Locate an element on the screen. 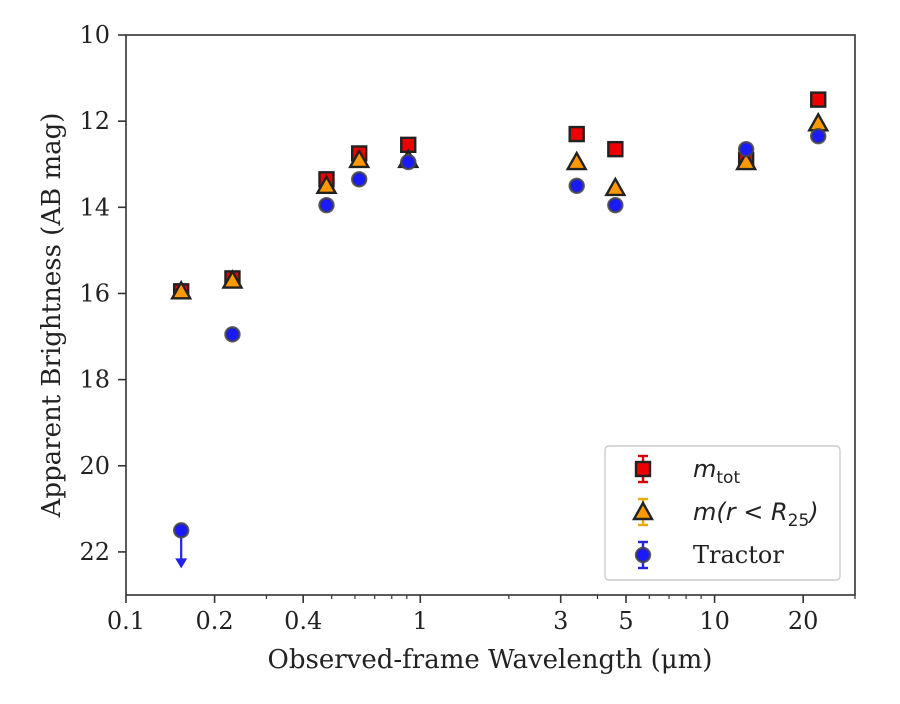 This screenshot has height=704, width=900. legend-box is located at coordinates (722, 513).